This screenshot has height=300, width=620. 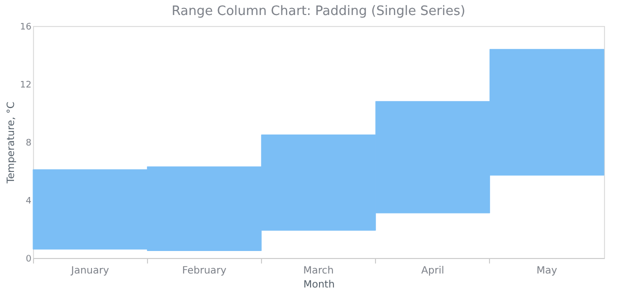 What do you see at coordinates (26, 27) in the screenshot?
I see `y-tick-label: 16` at bounding box center [26, 27].